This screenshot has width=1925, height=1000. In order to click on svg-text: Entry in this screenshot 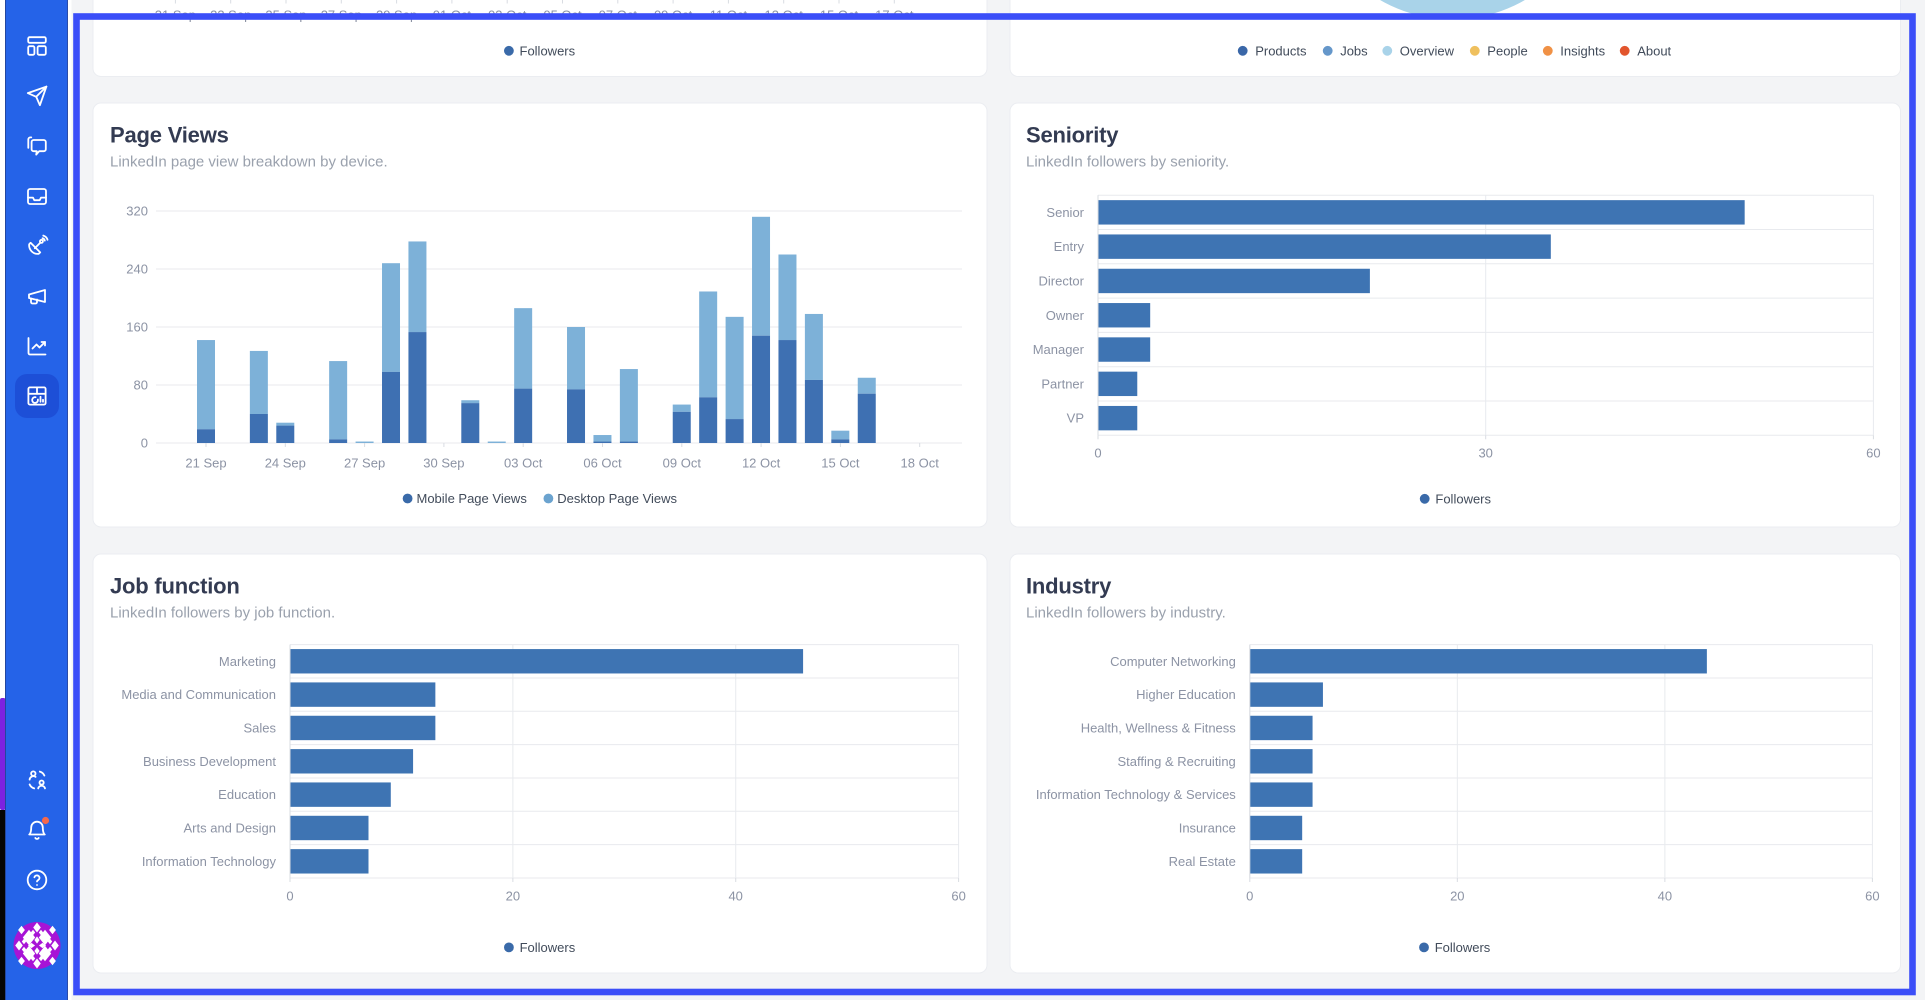, I will do `click(1069, 246)`.